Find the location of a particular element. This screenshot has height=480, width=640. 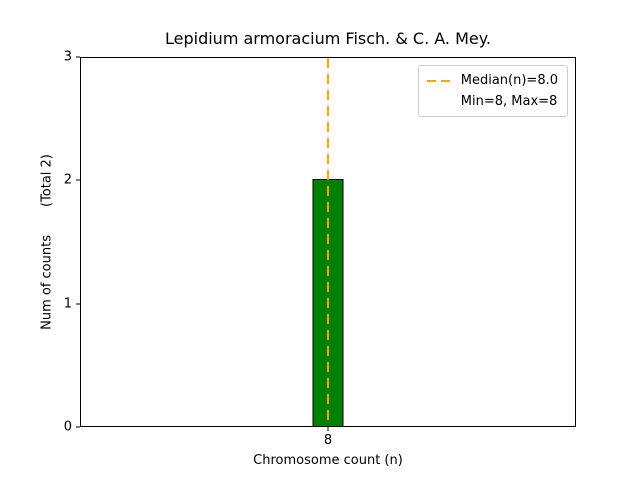

y-axis-total-annotation: (Total 2) is located at coordinates (47, 181).